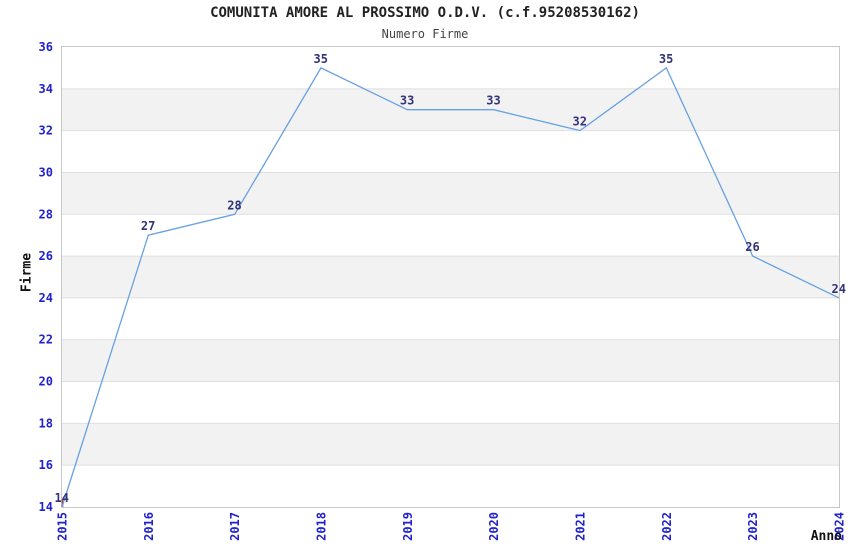 The width and height of the screenshot is (850, 550). Describe the element at coordinates (234, 205) in the screenshot. I see `point-value-label: 28` at that location.